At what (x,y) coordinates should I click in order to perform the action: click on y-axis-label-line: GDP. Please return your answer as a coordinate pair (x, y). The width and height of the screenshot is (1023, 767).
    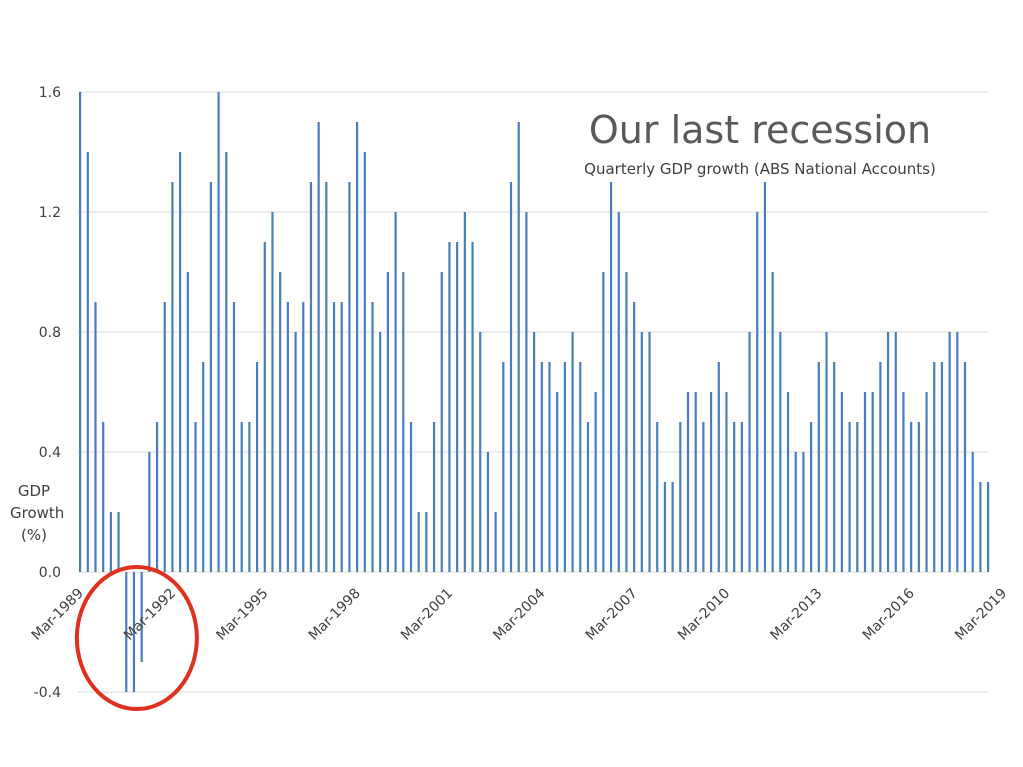
    Looking at the image, I should click on (34, 491).